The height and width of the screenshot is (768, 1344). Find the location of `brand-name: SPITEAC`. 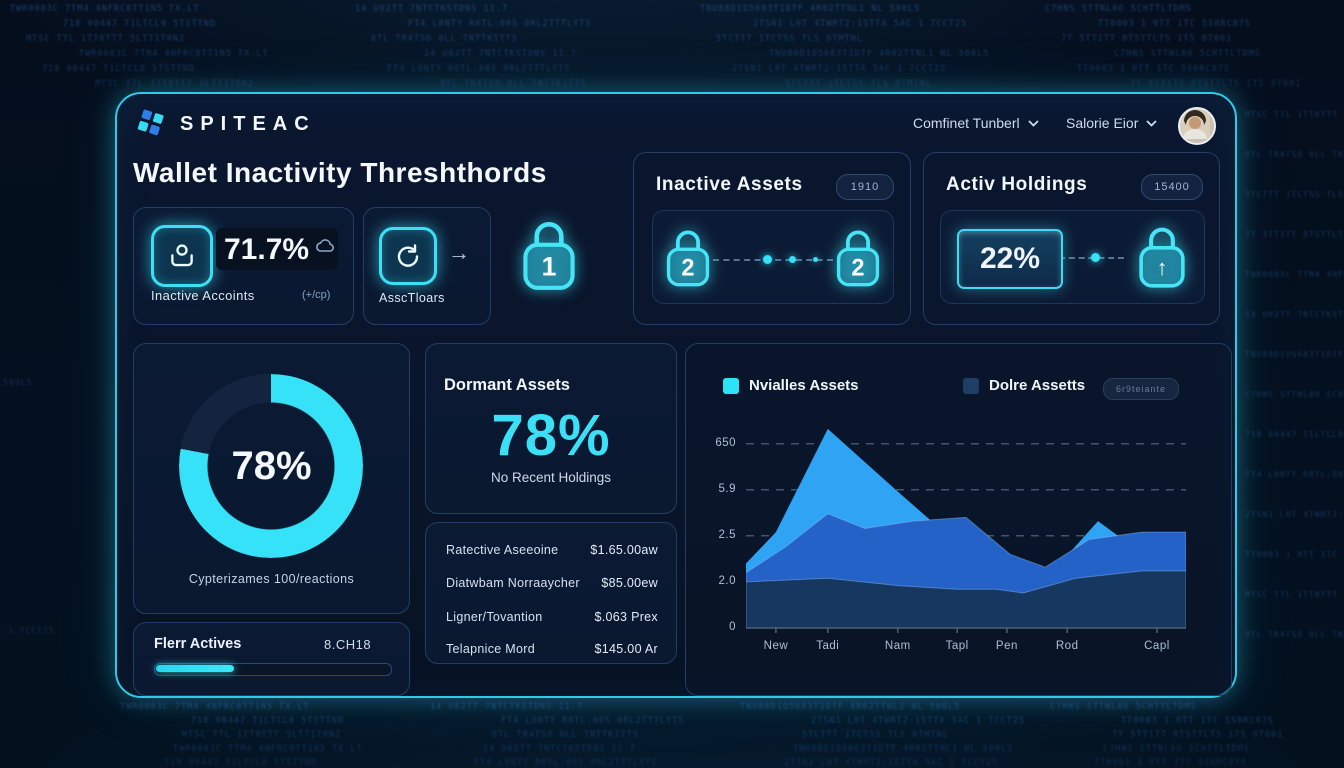

brand-name: SPITEAC is located at coordinates (248, 124).